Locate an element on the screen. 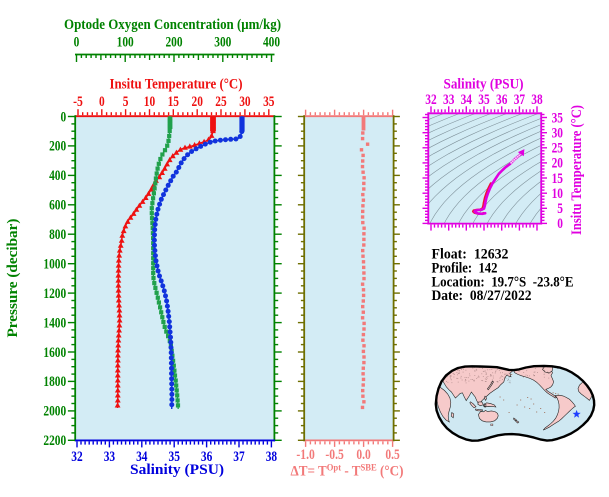 Image resolution: width=609 pixels, height=497 pixels. svg-text: 800 is located at coordinates (57, 235).